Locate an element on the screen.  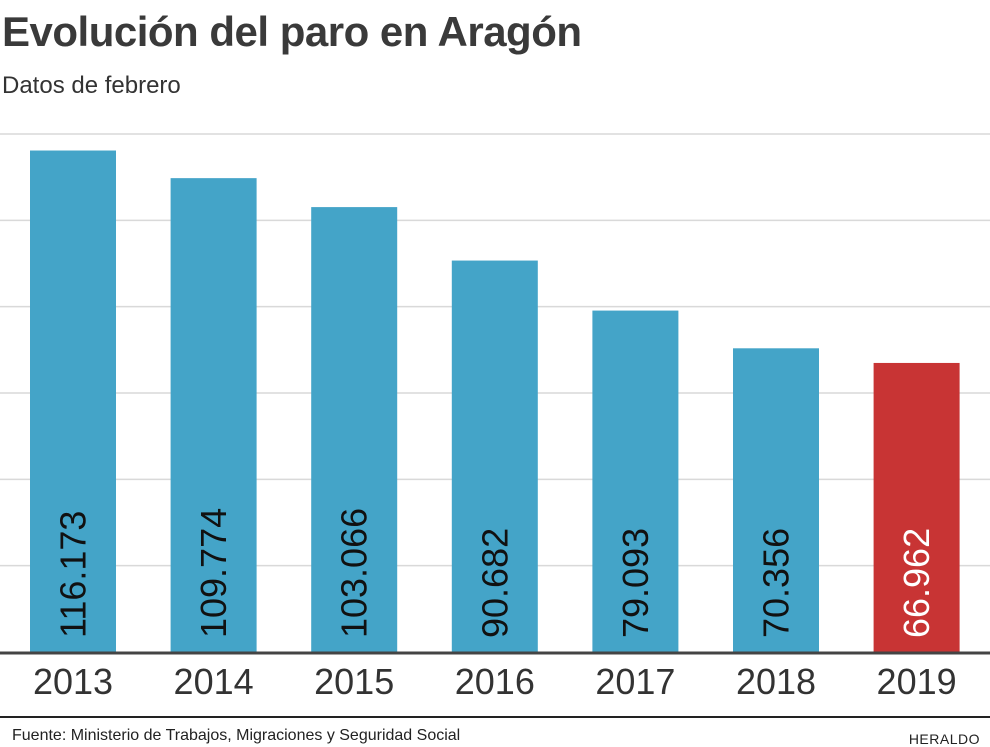
data-label: 79.093 is located at coordinates (635, 583).